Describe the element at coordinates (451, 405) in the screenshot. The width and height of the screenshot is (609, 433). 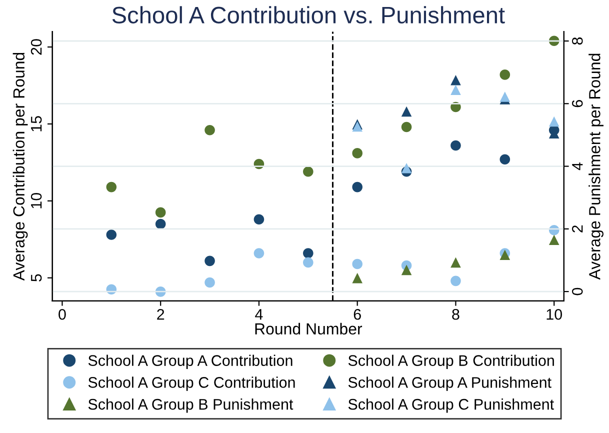
I see `legend-label: School A Group C Punishment` at that location.